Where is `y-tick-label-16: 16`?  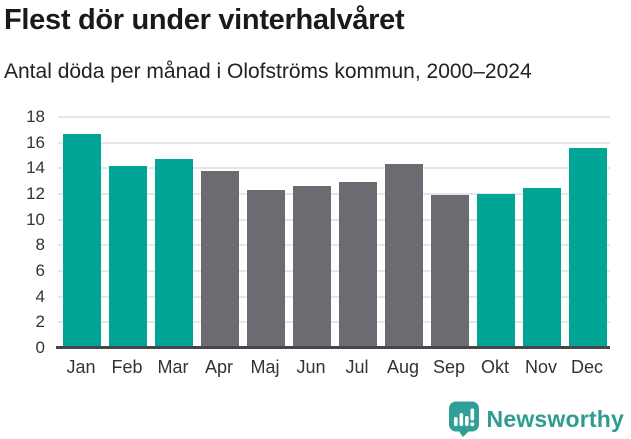
y-tick-label-16: 16 is located at coordinates (35, 142).